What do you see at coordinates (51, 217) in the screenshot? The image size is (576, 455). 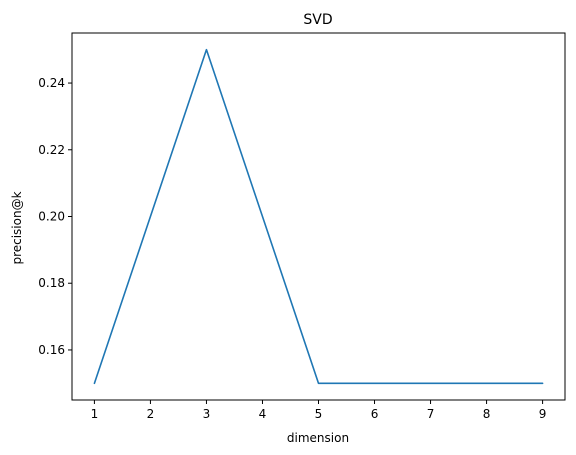 I see `y-tick-label: 0.20` at bounding box center [51, 217].